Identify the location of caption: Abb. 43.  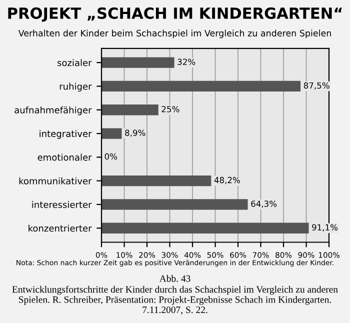
(174, 278).